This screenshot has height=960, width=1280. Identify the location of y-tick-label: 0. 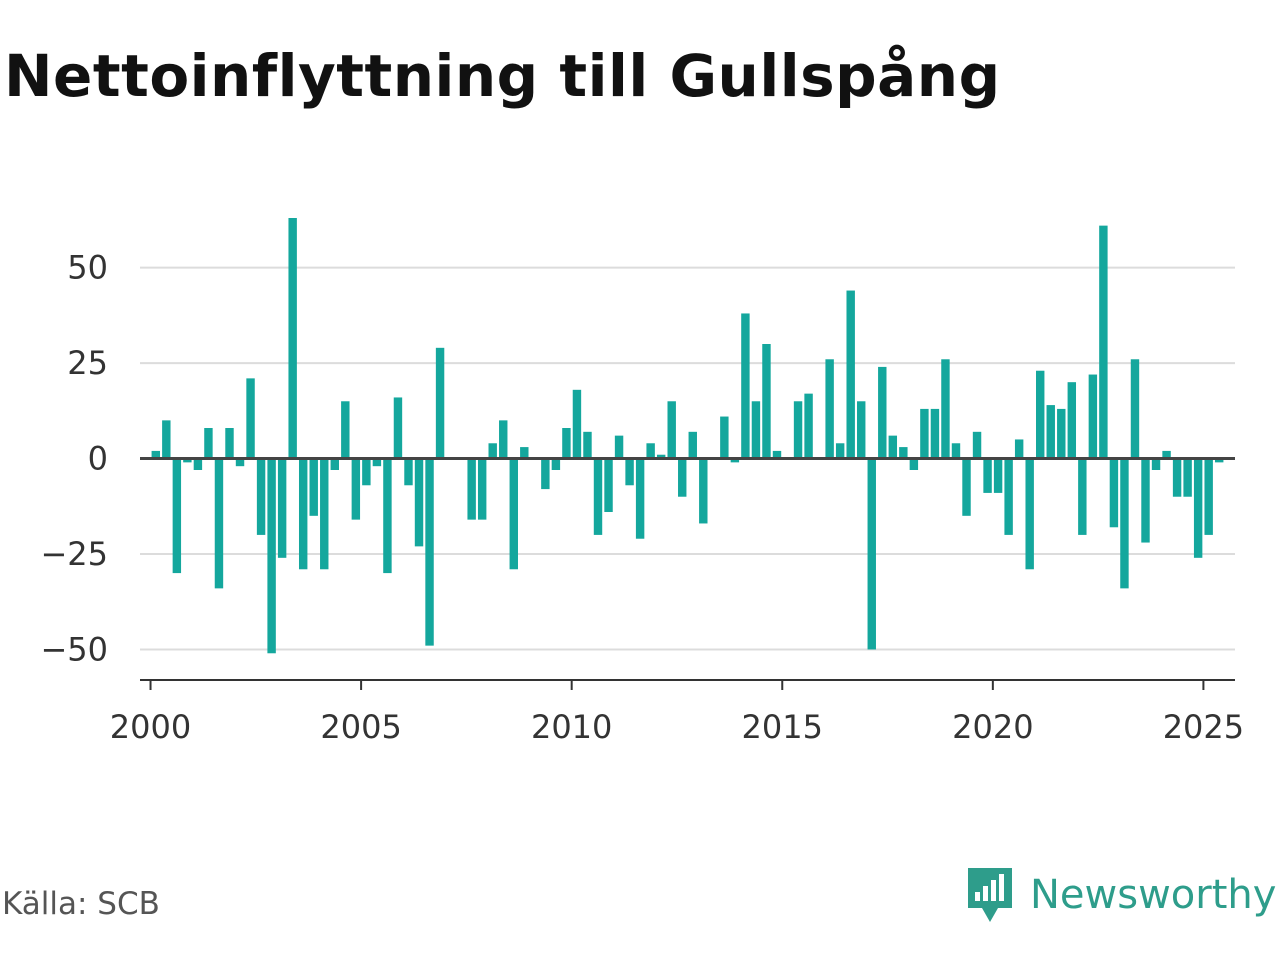
(98, 459).